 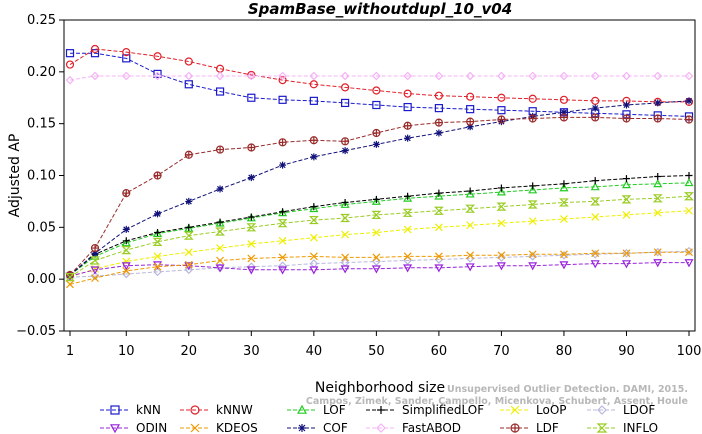 What do you see at coordinates (189, 351) in the screenshot?
I see `x-tick-label: 20` at bounding box center [189, 351].